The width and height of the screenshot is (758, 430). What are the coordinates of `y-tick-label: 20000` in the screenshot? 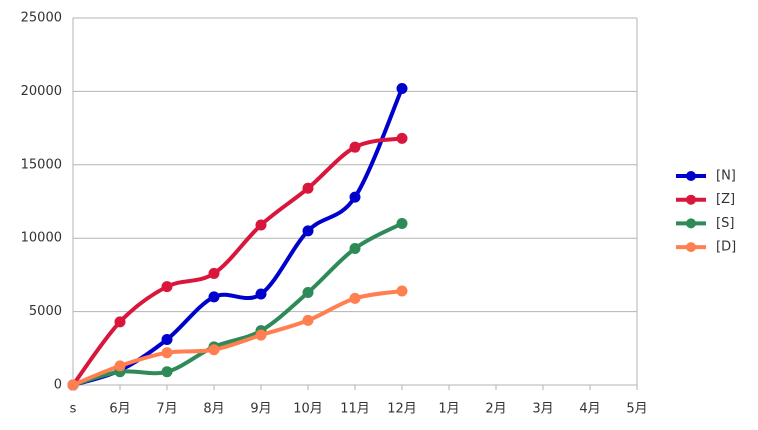 It's located at (41, 91).